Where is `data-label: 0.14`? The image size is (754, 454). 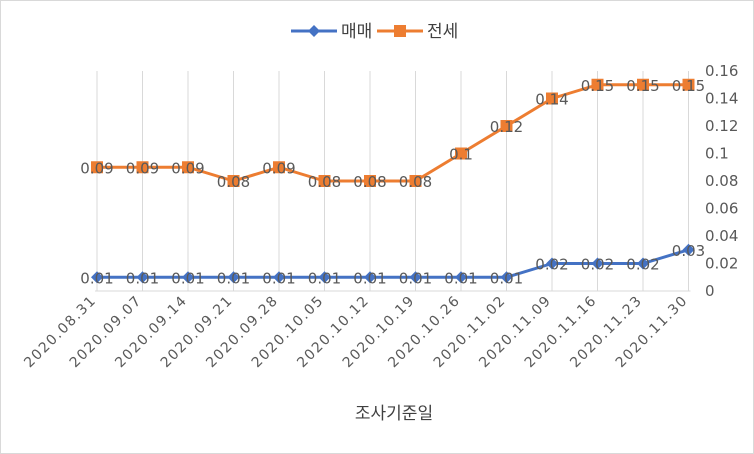
data-label: 0.14 is located at coordinates (551, 100).